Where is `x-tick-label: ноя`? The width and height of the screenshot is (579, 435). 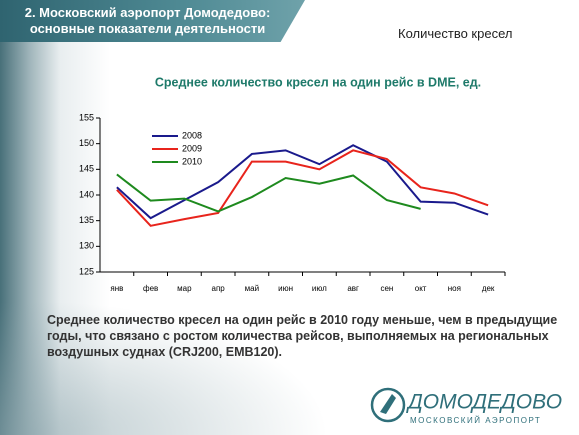
x-tick-label: ноя is located at coordinates (454, 288).